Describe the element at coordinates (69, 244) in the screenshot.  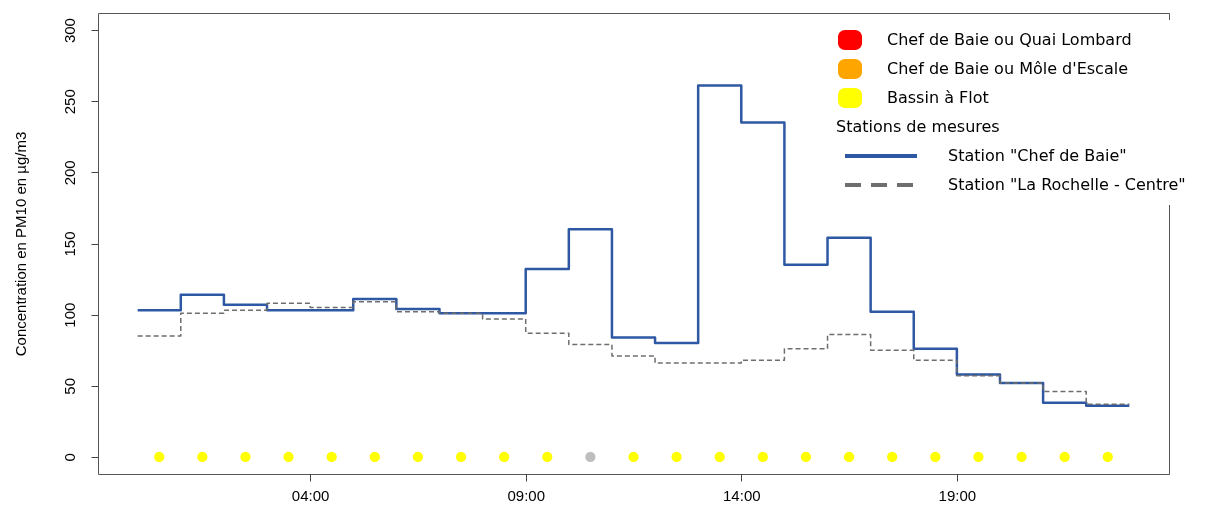
I see `y-tick-label: 150` at that location.